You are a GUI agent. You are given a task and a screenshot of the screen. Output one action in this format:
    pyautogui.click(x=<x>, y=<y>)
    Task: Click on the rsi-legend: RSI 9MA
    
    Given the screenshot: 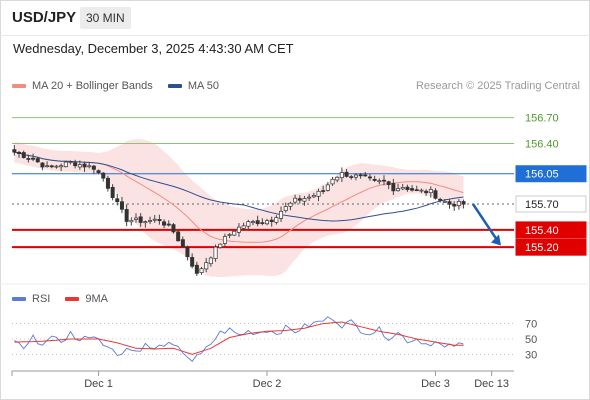 What is the action you would take?
    pyautogui.click(x=66, y=299)
    